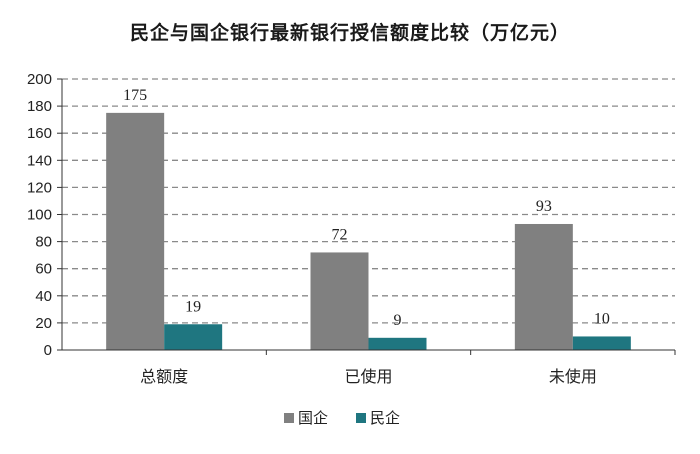  I want to click on x-axis: 总额度 已使用 未使用, so click(369, 367).